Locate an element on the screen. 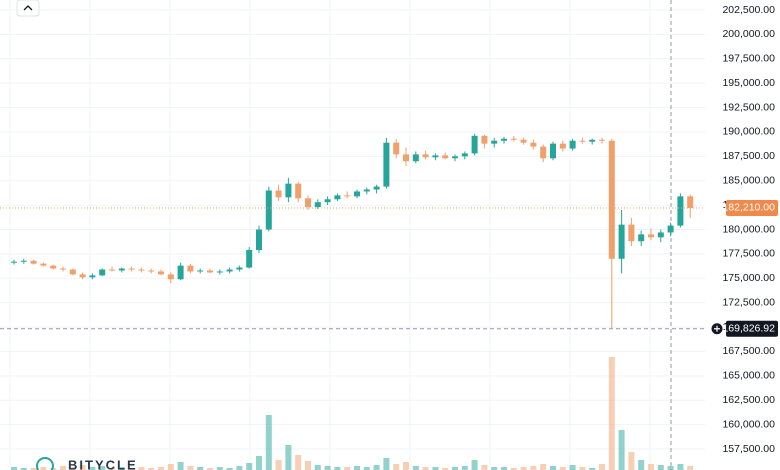 The image size is (780, 470). logo-icon is located at coordinates (45, 463).